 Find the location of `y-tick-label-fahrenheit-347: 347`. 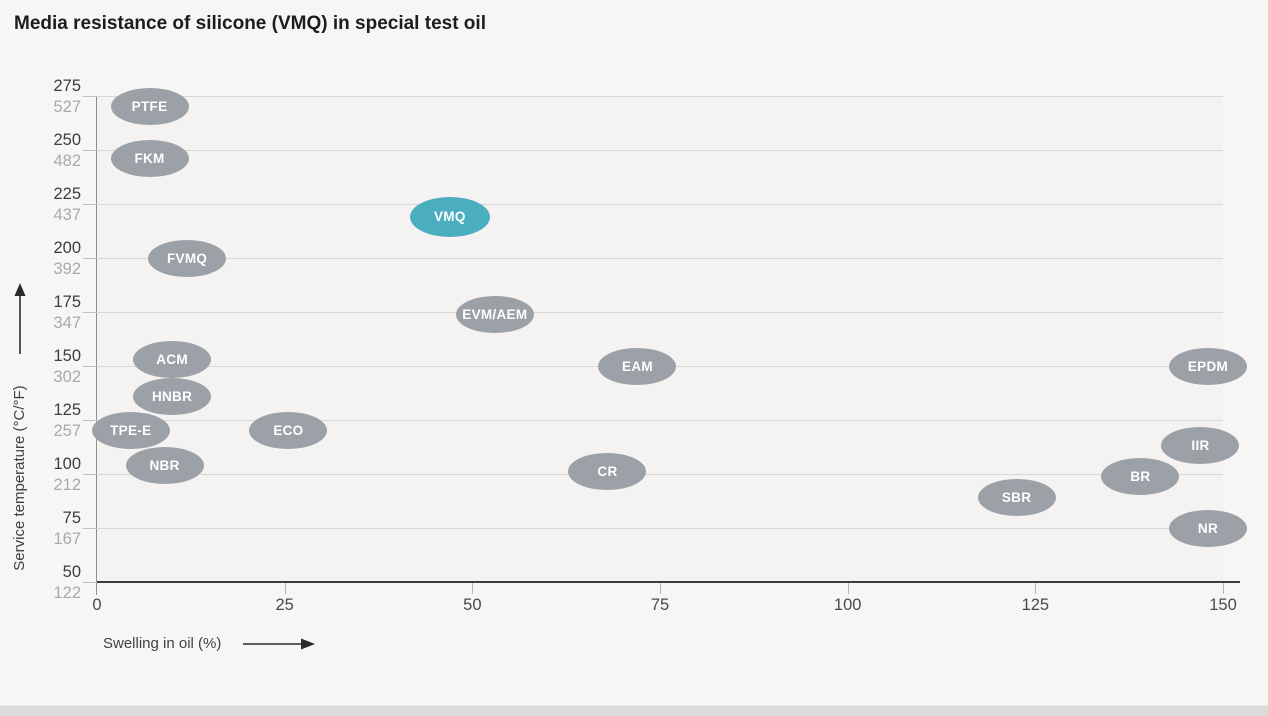

y-tick-label-fahrenheit-347: 347 is located at coordinates (67, 323).